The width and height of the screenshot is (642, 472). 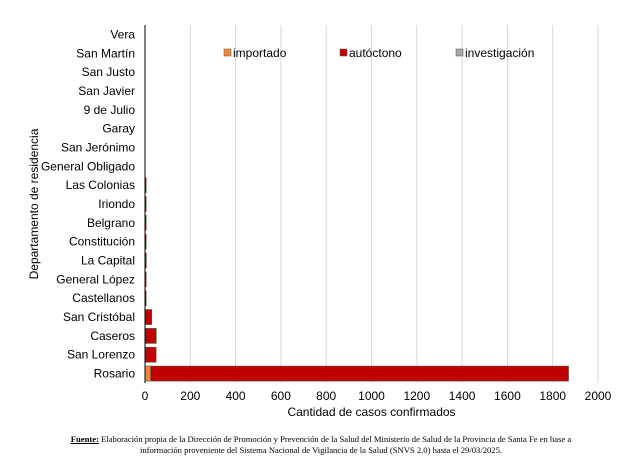 I want to click on y-tick-general-obligado: General Obligado, so click(x=88, y=166).